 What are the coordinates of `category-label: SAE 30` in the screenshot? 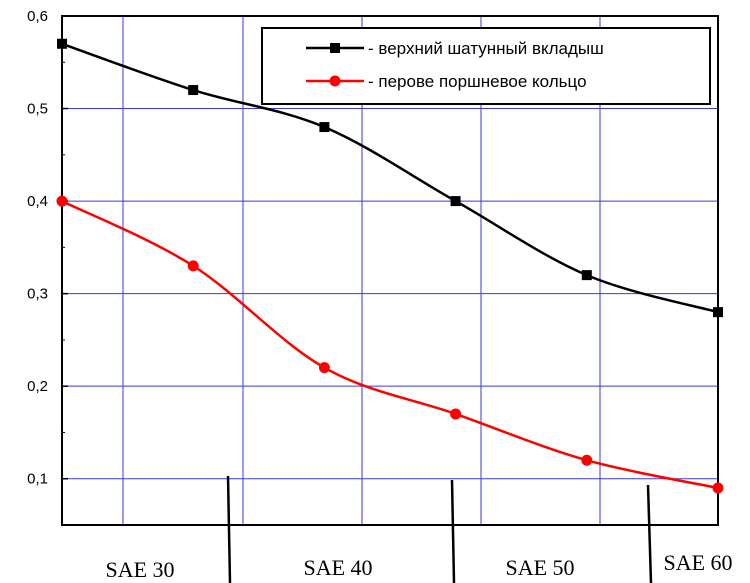 It's located at (139, 569).